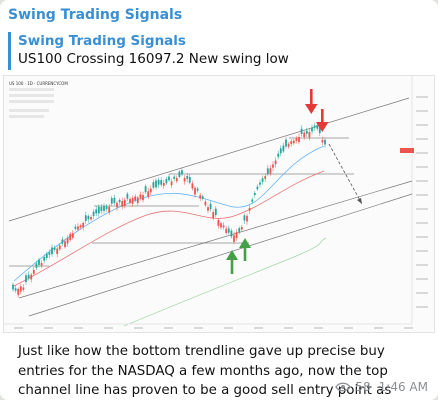  What do you see at coordinates (38, 83) in the screenshot?
I see `chart-symbol-header: US 100 · 1D · CURRENCYCOM` at bounding box center [38, 83].